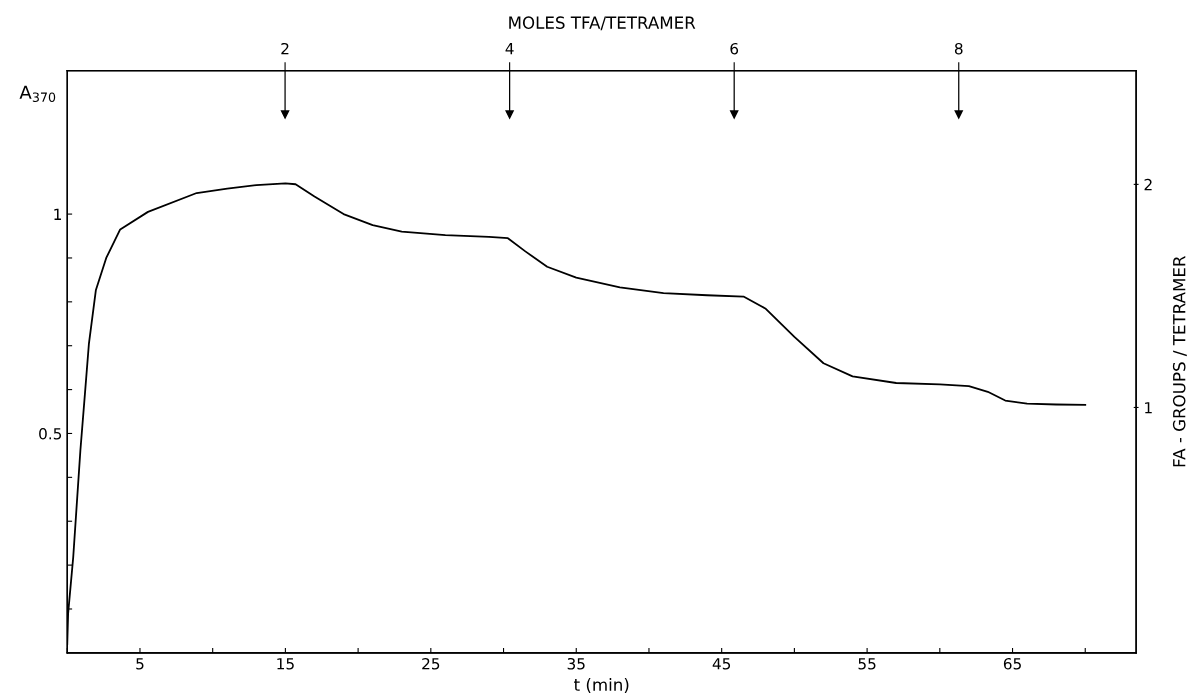 The height and width of the screenshot is (699, 1201). Describe the element at coordinates (721, 664) in the screenshot. I see `x-tick-label: 45` at that location.